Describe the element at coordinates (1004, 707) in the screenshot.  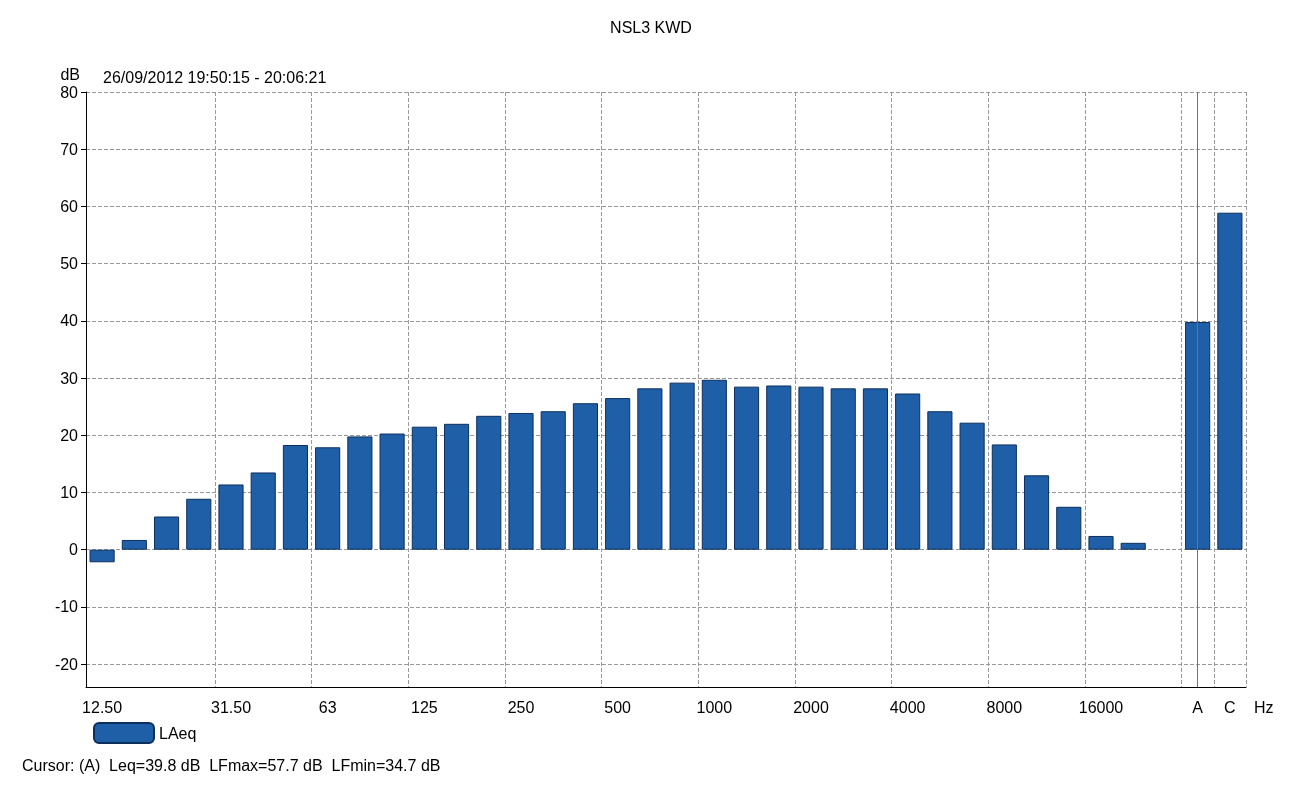
I see `x-tick-label: 8000` at that location.